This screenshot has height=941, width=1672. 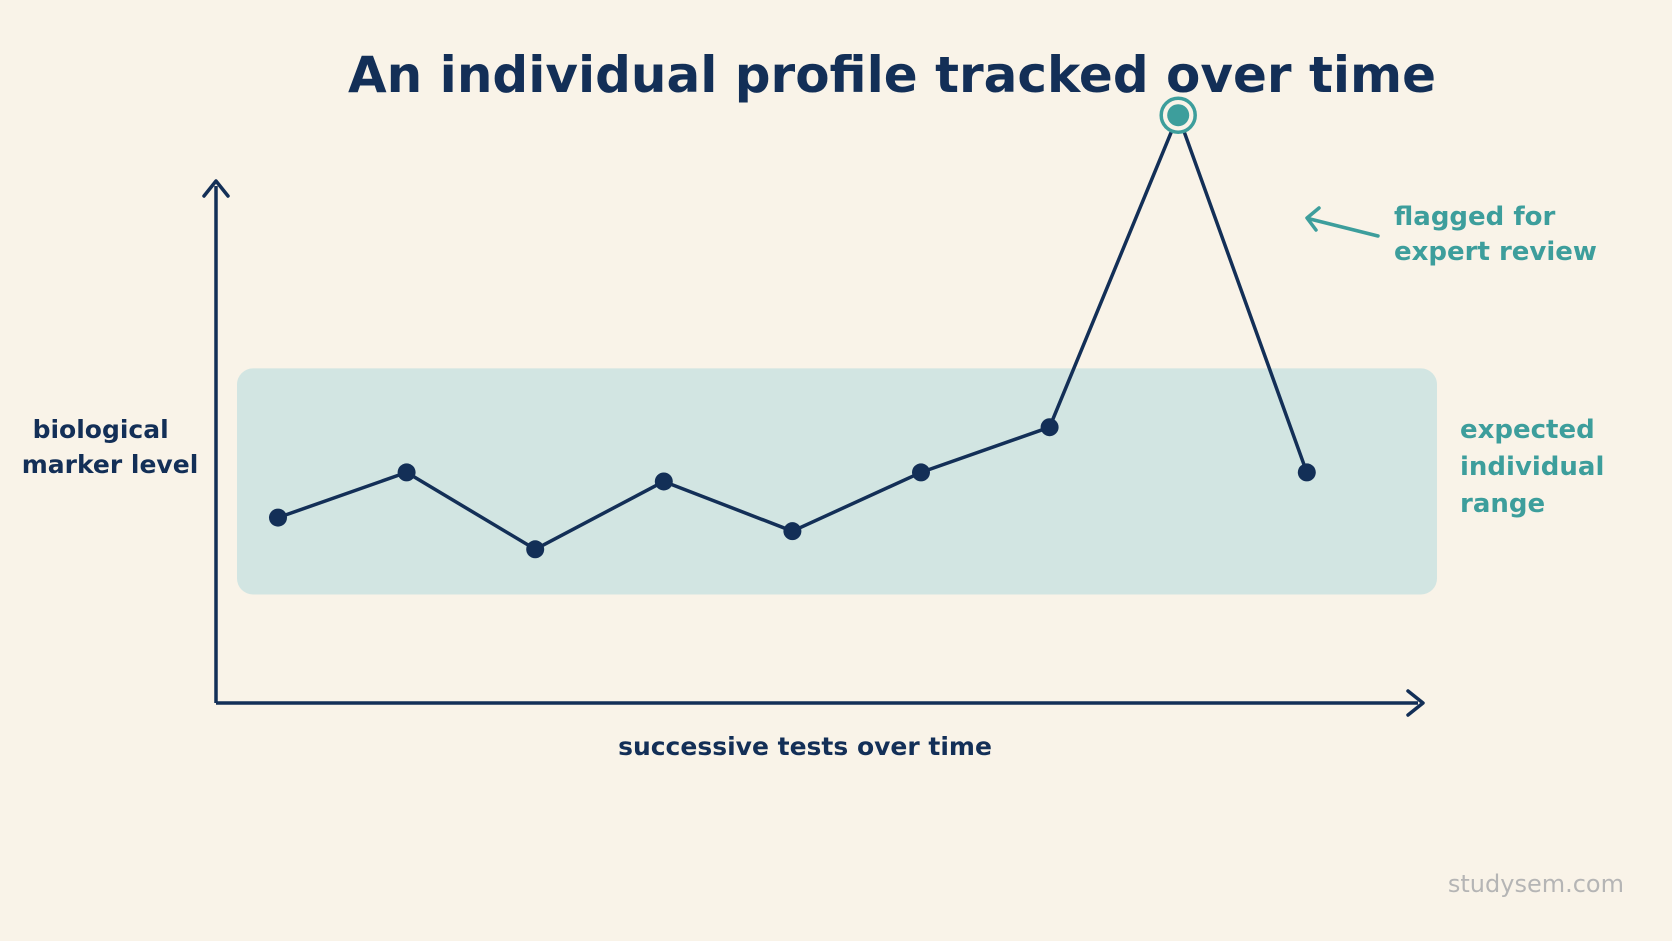 What do you see at coordinates (805, 746) in the screenshot?
I see `x-axis-label: successive tests over time` at bounding box center [805, 746].